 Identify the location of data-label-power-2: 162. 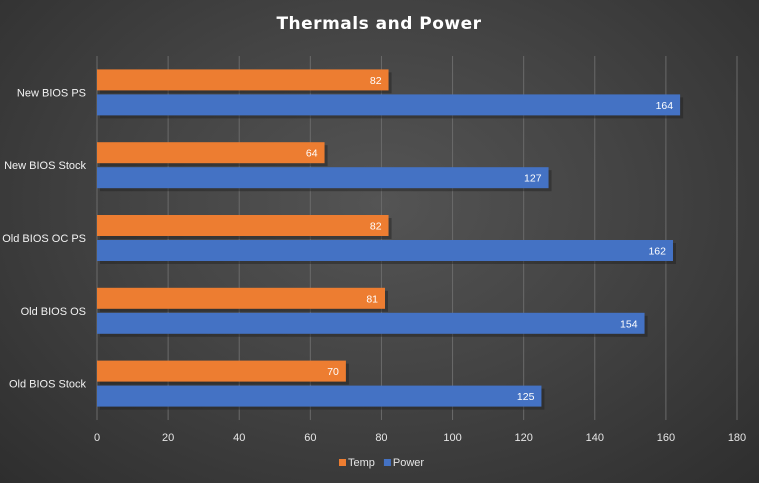
(657, 252).